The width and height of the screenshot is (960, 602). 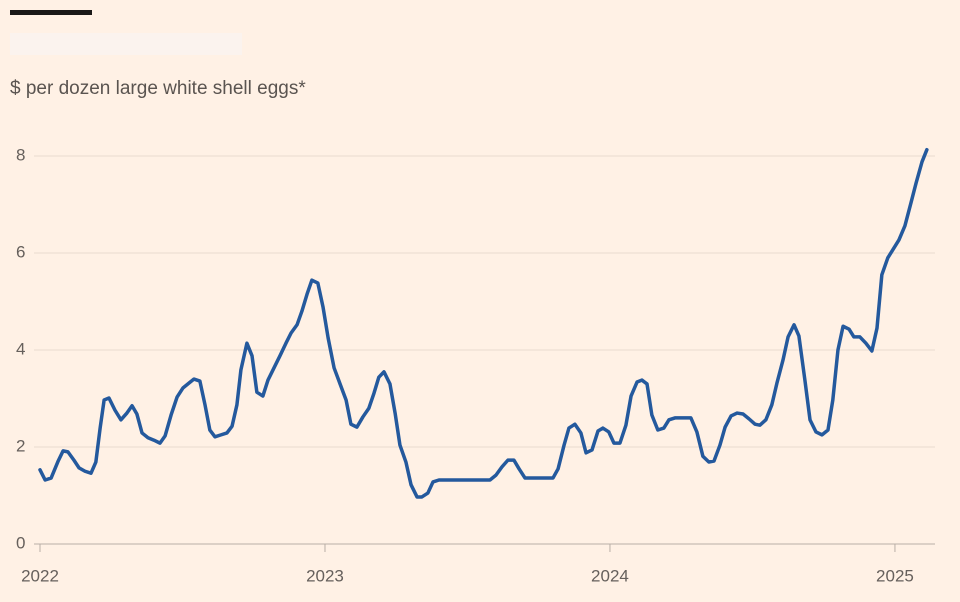 I want to click on blurred-title, so click(x=126, y=44).